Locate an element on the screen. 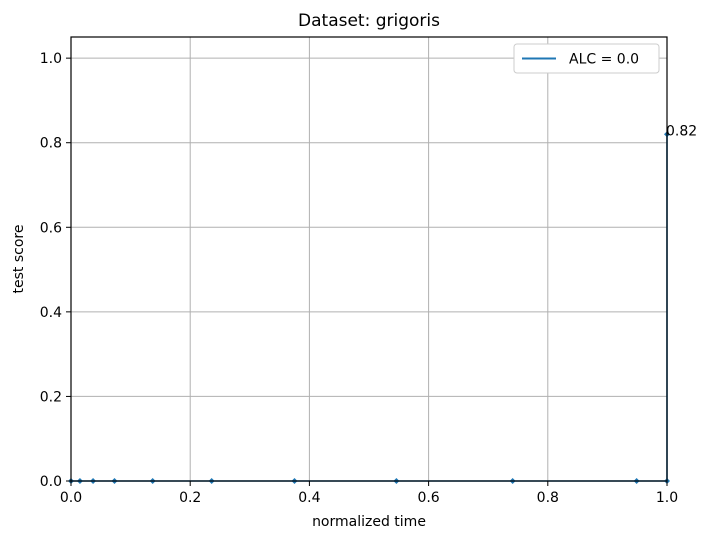 This screenshot has height=540, width=716. legend-box is located at coordinates (586, 58).